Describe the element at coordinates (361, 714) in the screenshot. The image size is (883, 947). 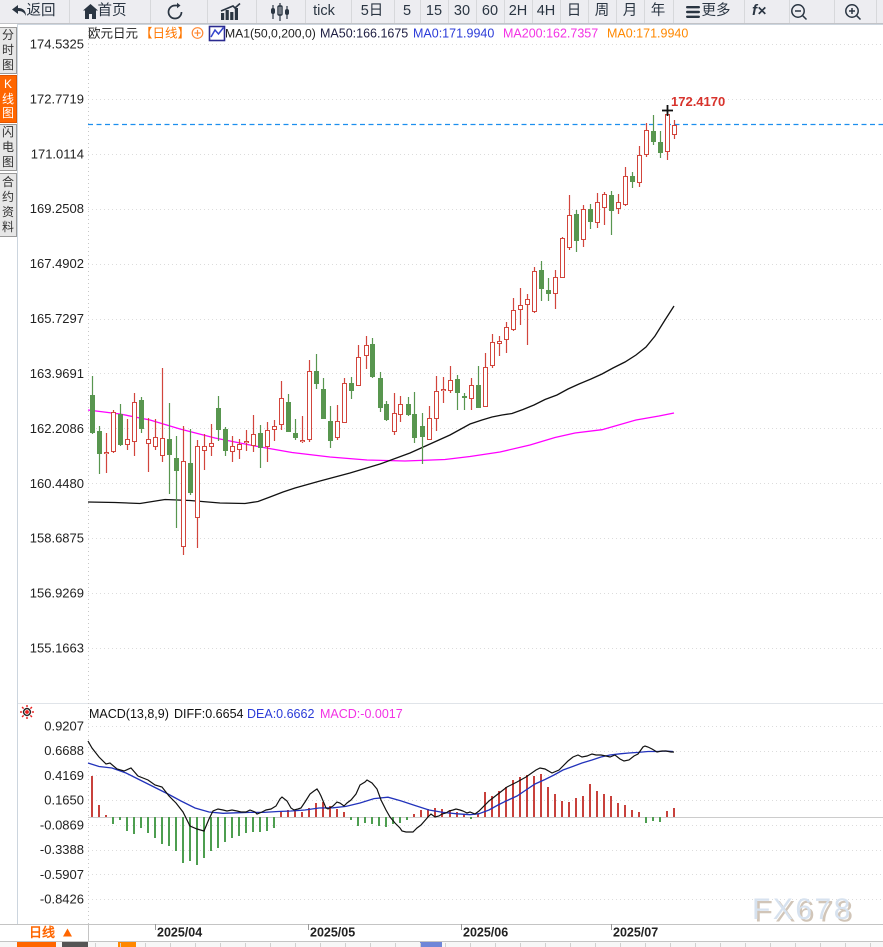
I see `svg-text: MACD:-0.0017` at that location.